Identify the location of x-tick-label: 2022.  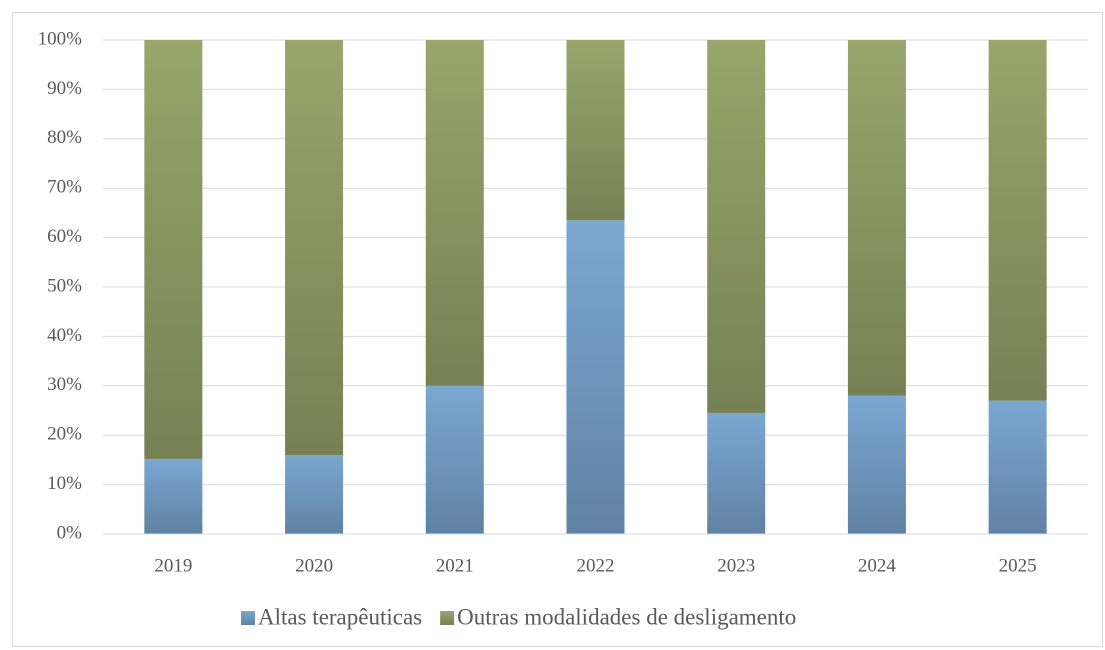
(596, 565).